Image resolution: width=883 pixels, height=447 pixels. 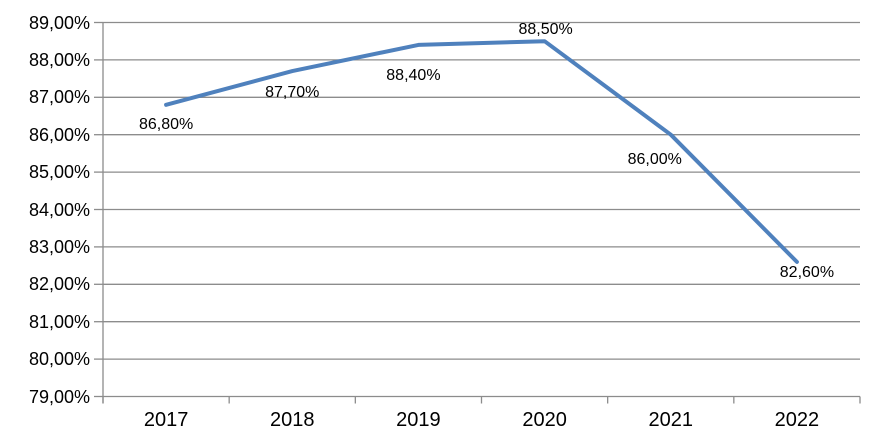 What do you see at coordinates (59, 172) in the screenshot?
I see `y-axis-tick-label: 85,00%` at bounding box center [59, 172].